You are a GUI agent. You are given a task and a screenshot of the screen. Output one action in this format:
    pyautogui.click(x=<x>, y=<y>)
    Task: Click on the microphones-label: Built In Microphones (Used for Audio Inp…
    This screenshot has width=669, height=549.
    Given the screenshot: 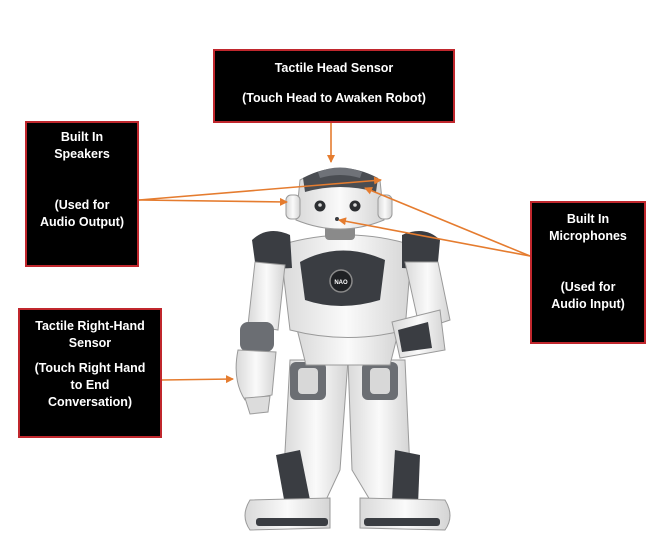 What is the action you would take?
    pyautogui.click(x=588, y=272)
    